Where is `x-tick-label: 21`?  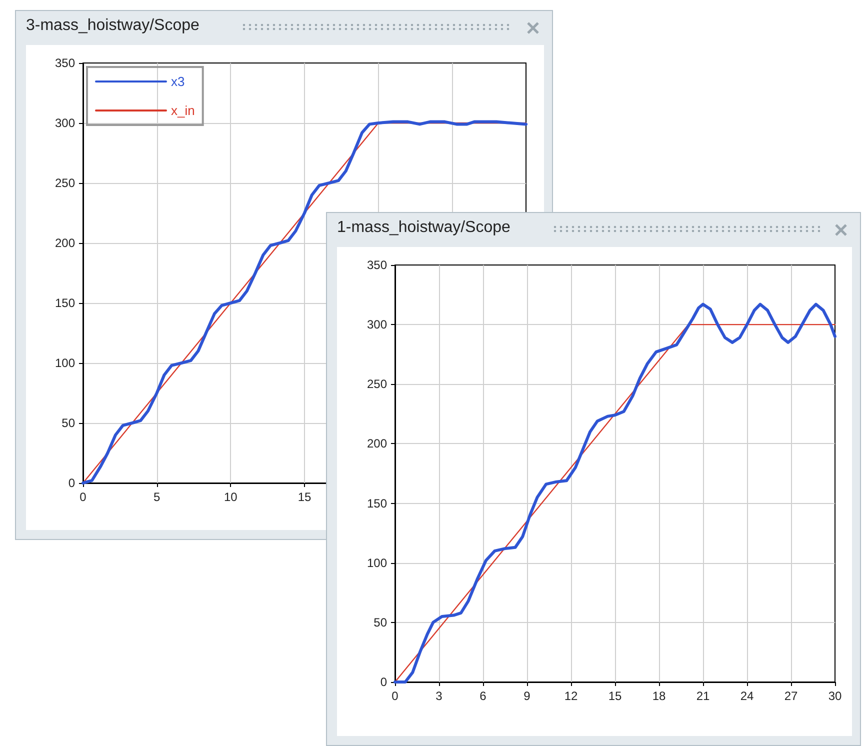 x-tick-label: 21 is located at coordinates (703, 696).